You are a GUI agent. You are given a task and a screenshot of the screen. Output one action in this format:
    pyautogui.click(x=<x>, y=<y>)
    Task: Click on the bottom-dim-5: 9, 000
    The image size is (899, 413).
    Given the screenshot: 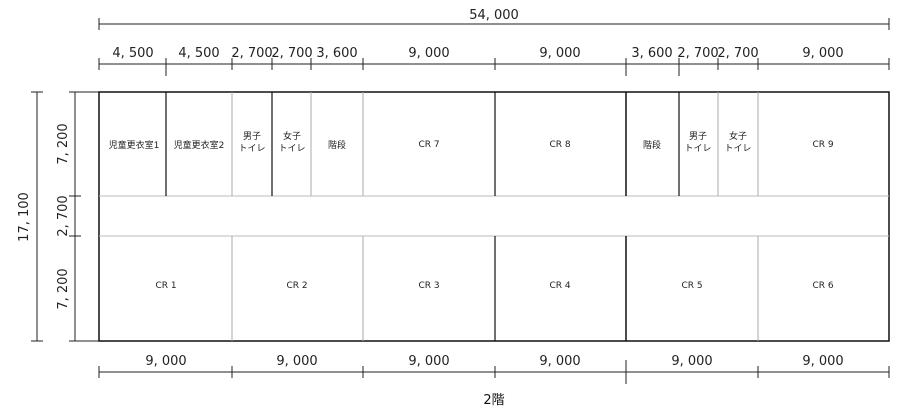 What is the action you would take?
    pyautogui.click(x=691, y=361)
    